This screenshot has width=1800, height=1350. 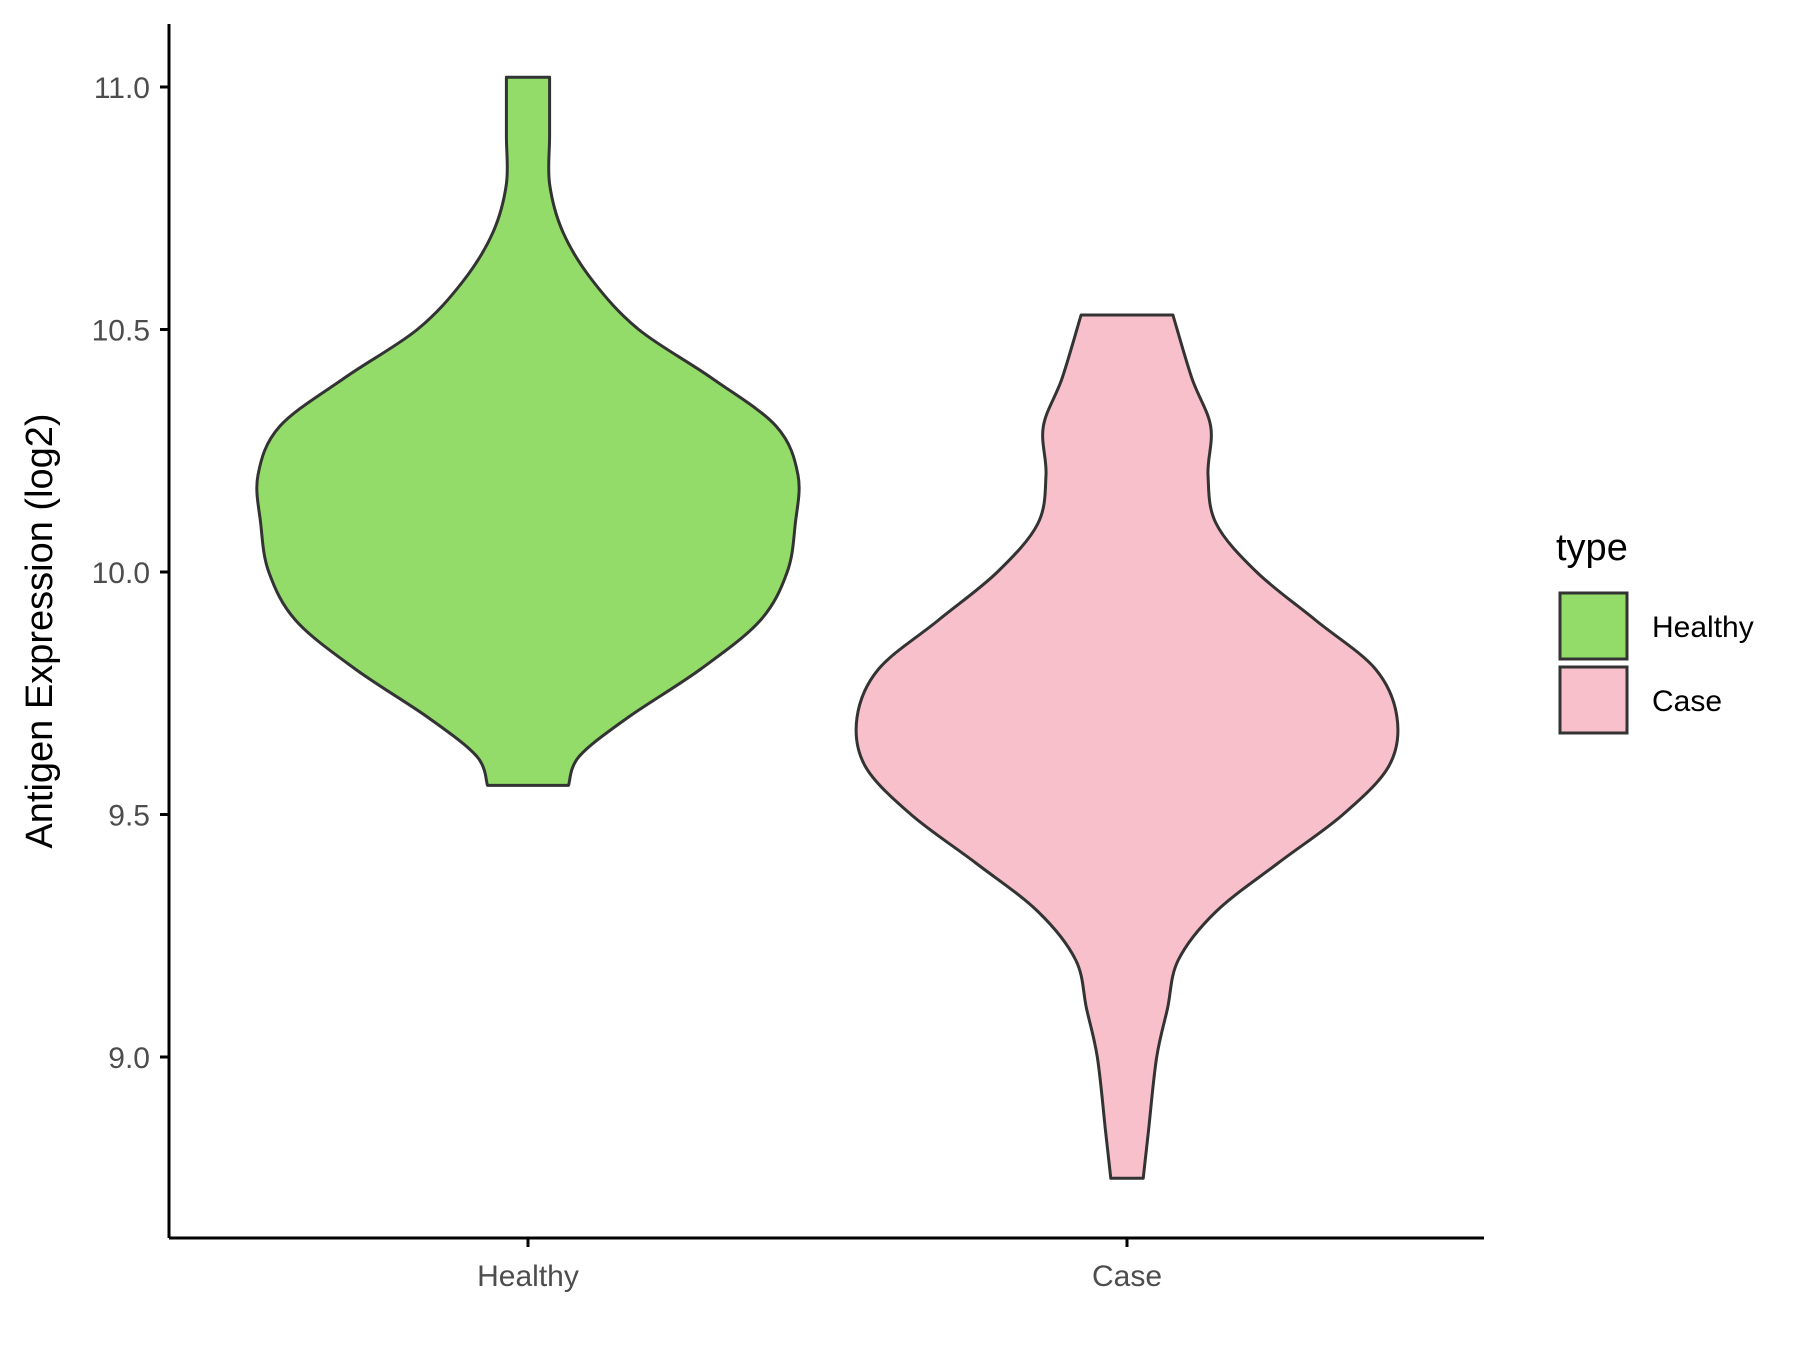 I want to click on x-tick-label: Case, so click(x=1127, y=1276).